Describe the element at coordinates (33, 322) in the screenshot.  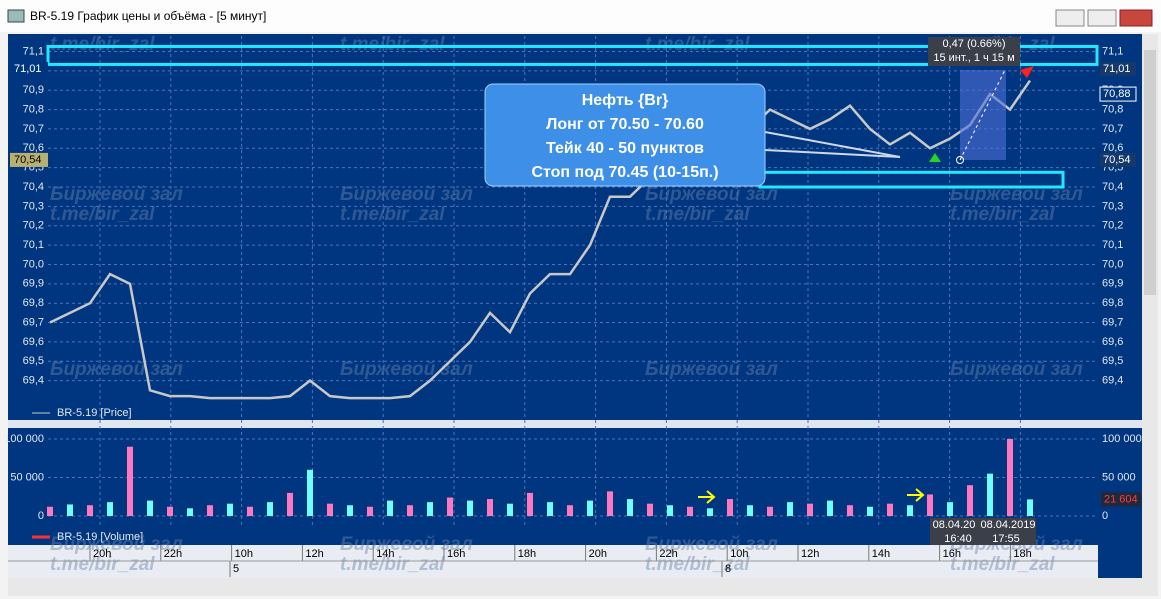
I see `y-tick-label: 69,7` at that location.